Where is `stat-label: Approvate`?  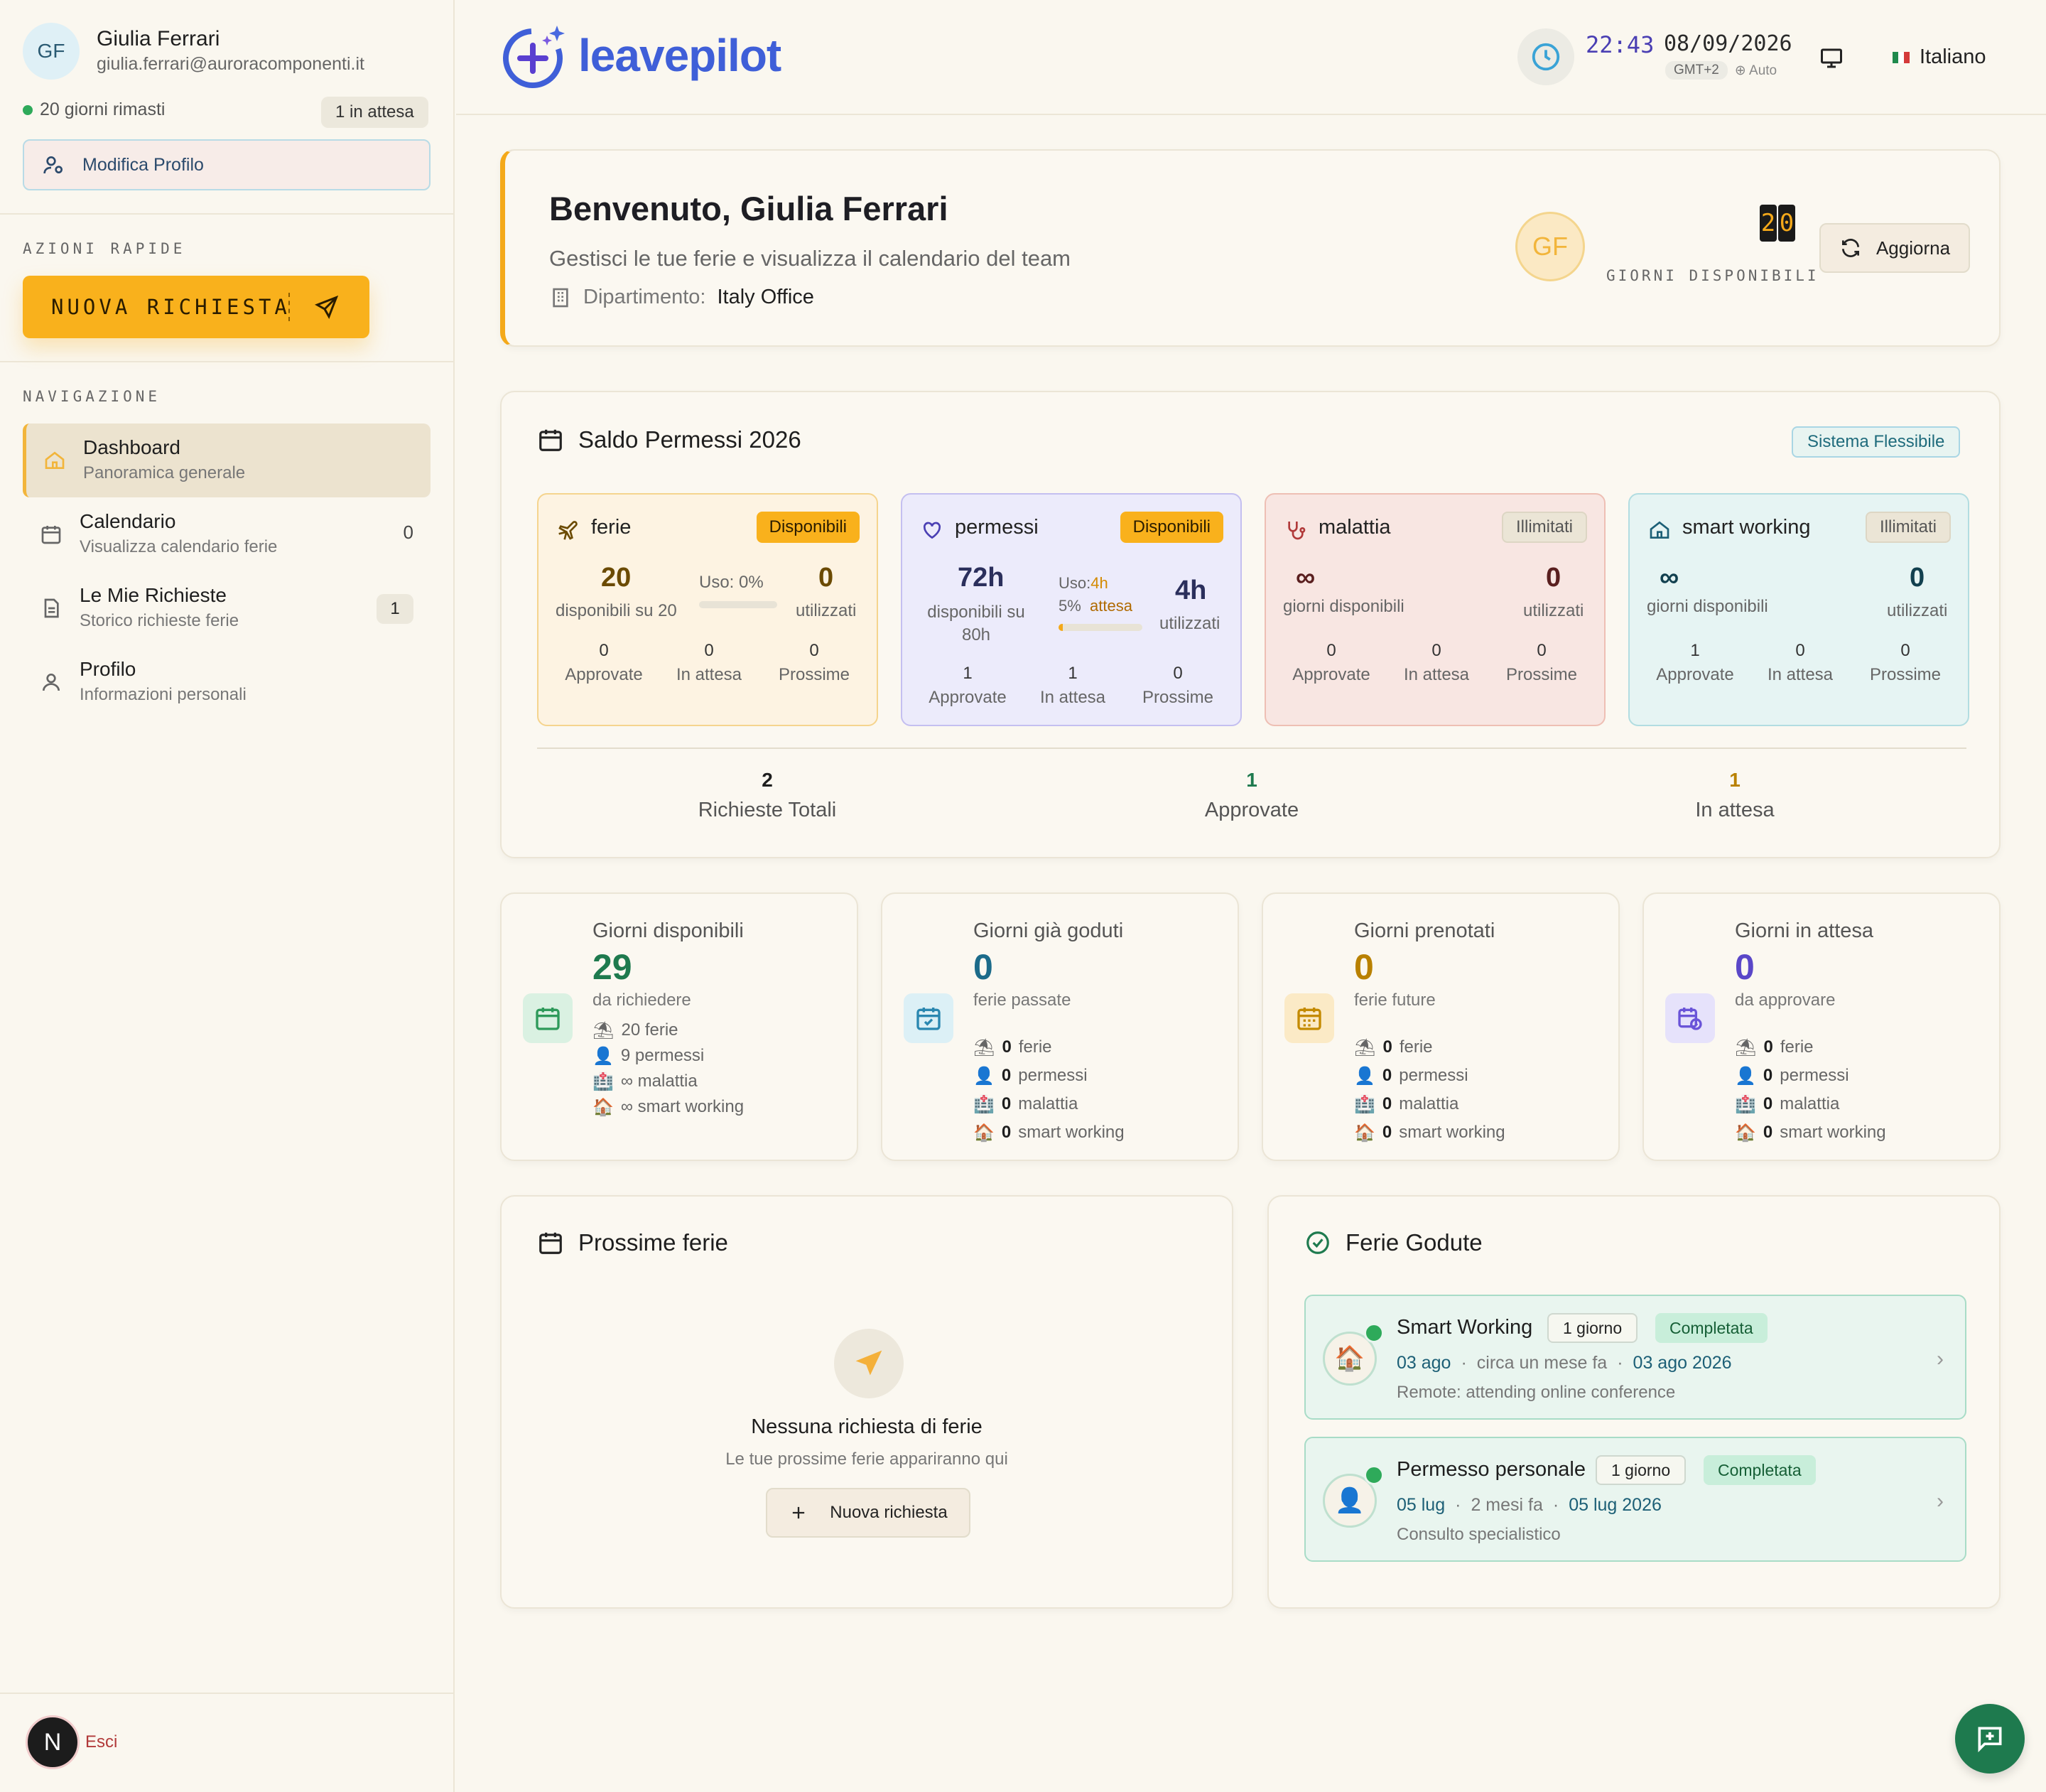
stat-label: Approvate is located at coordinates (1331, 674).